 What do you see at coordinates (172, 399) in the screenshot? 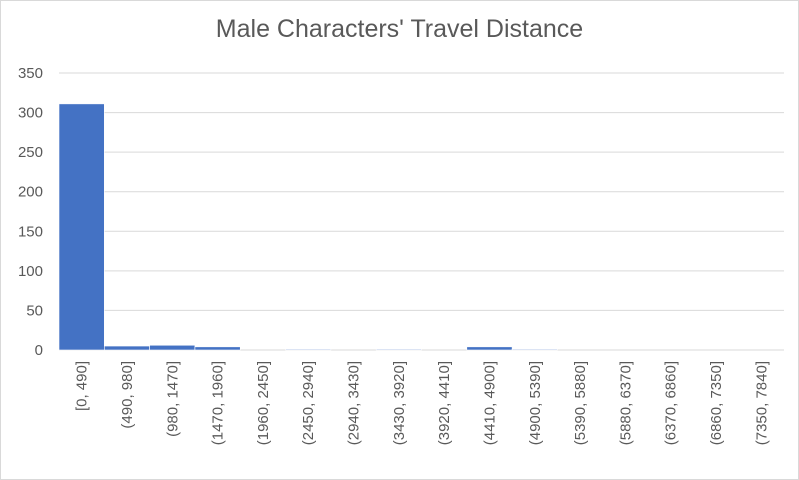
I see `x-tick-label: (980, 1470]` at bounding box center [172, 399].